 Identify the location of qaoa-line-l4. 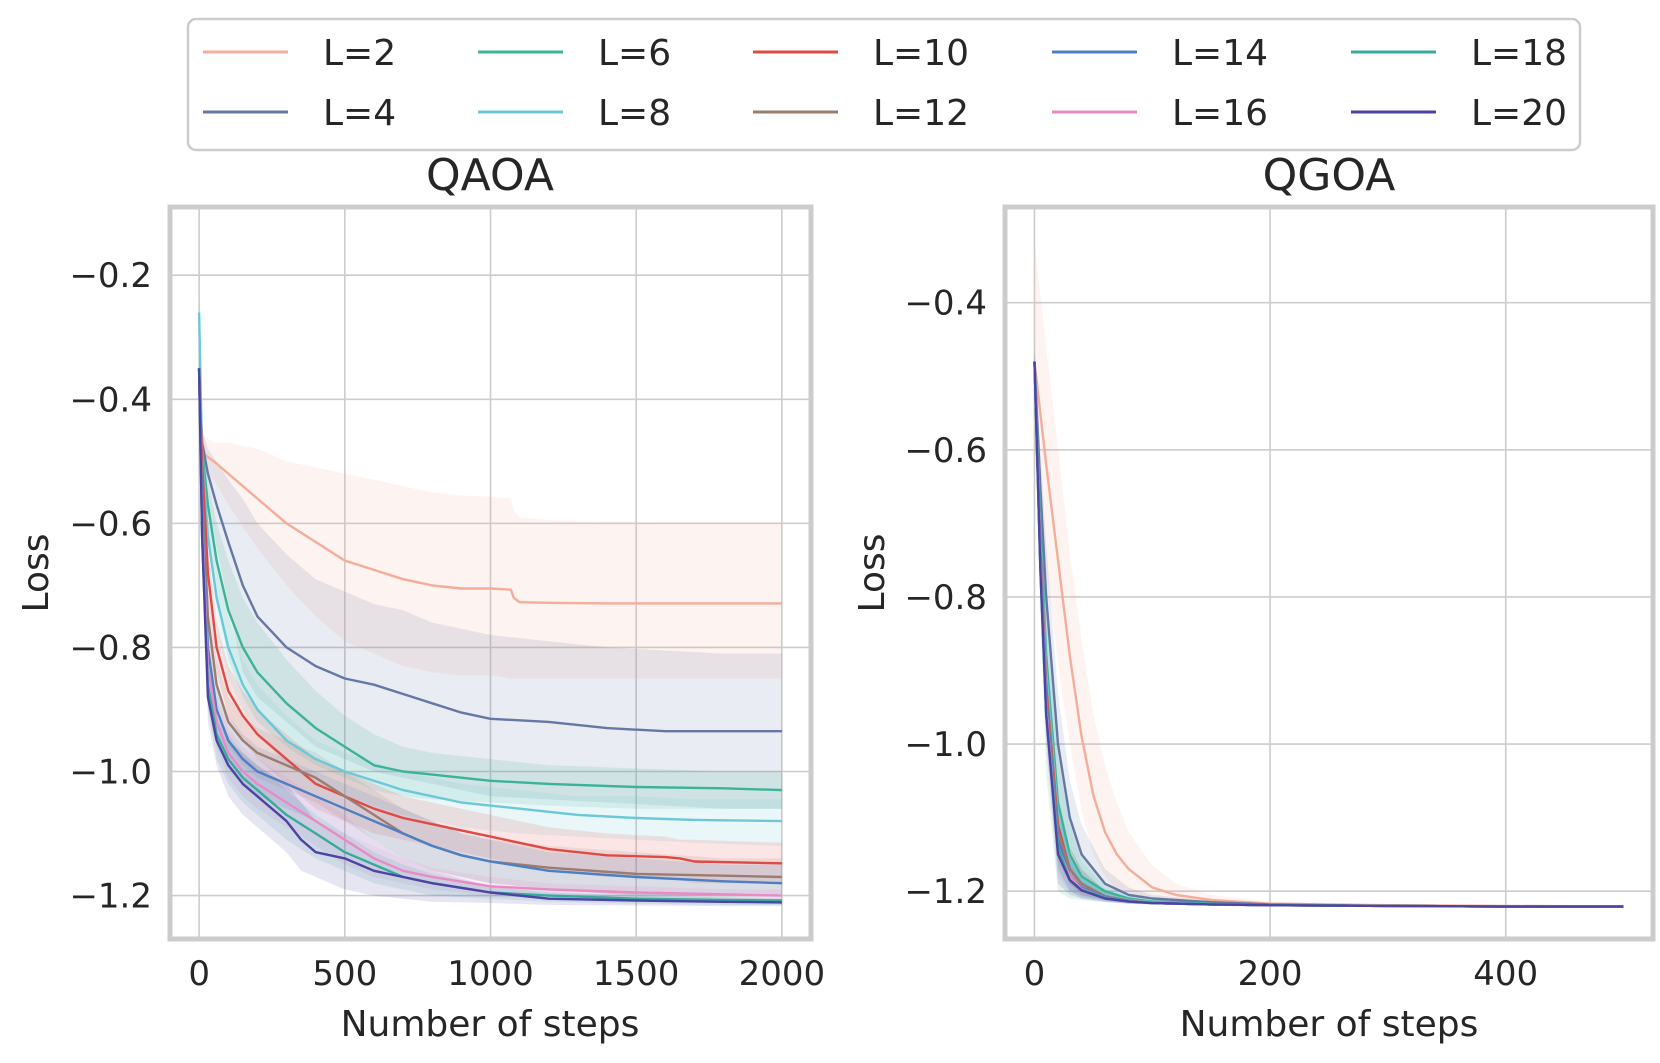
(489, 550).